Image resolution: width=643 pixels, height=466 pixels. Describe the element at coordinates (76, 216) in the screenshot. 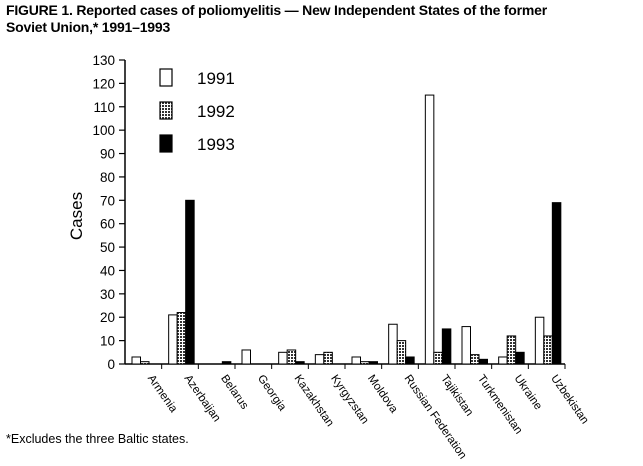

I see `y-axis-label: Cases` at that location.